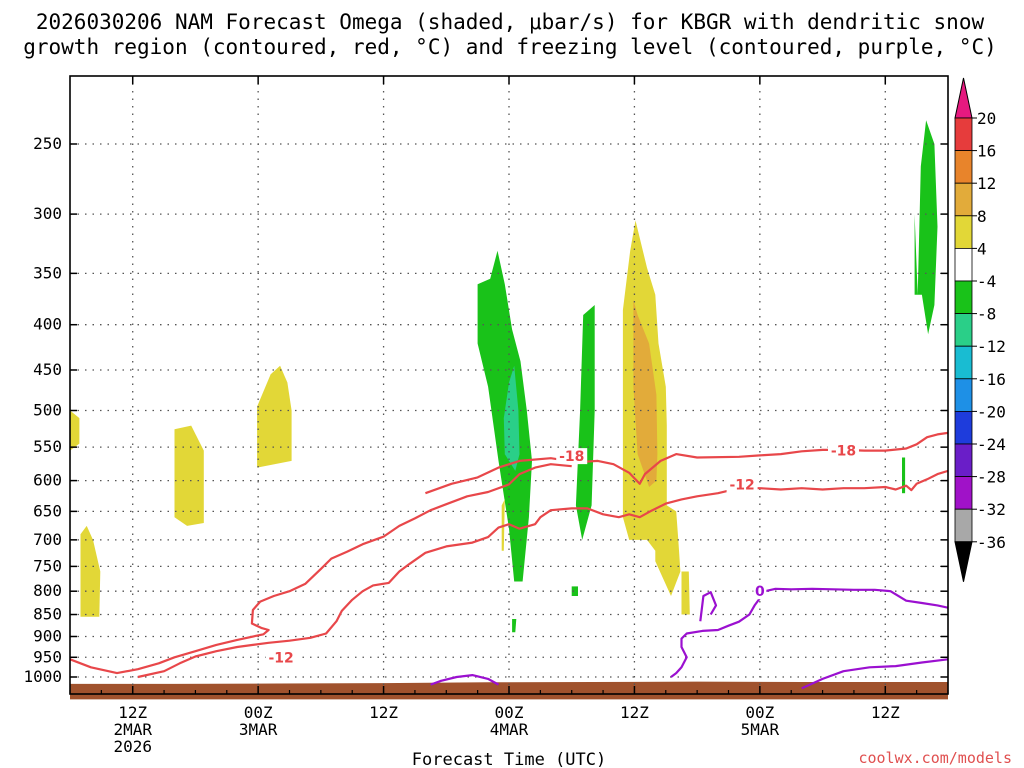  I want to click on y-tick-label-1000: 1000, so click(42, 676).